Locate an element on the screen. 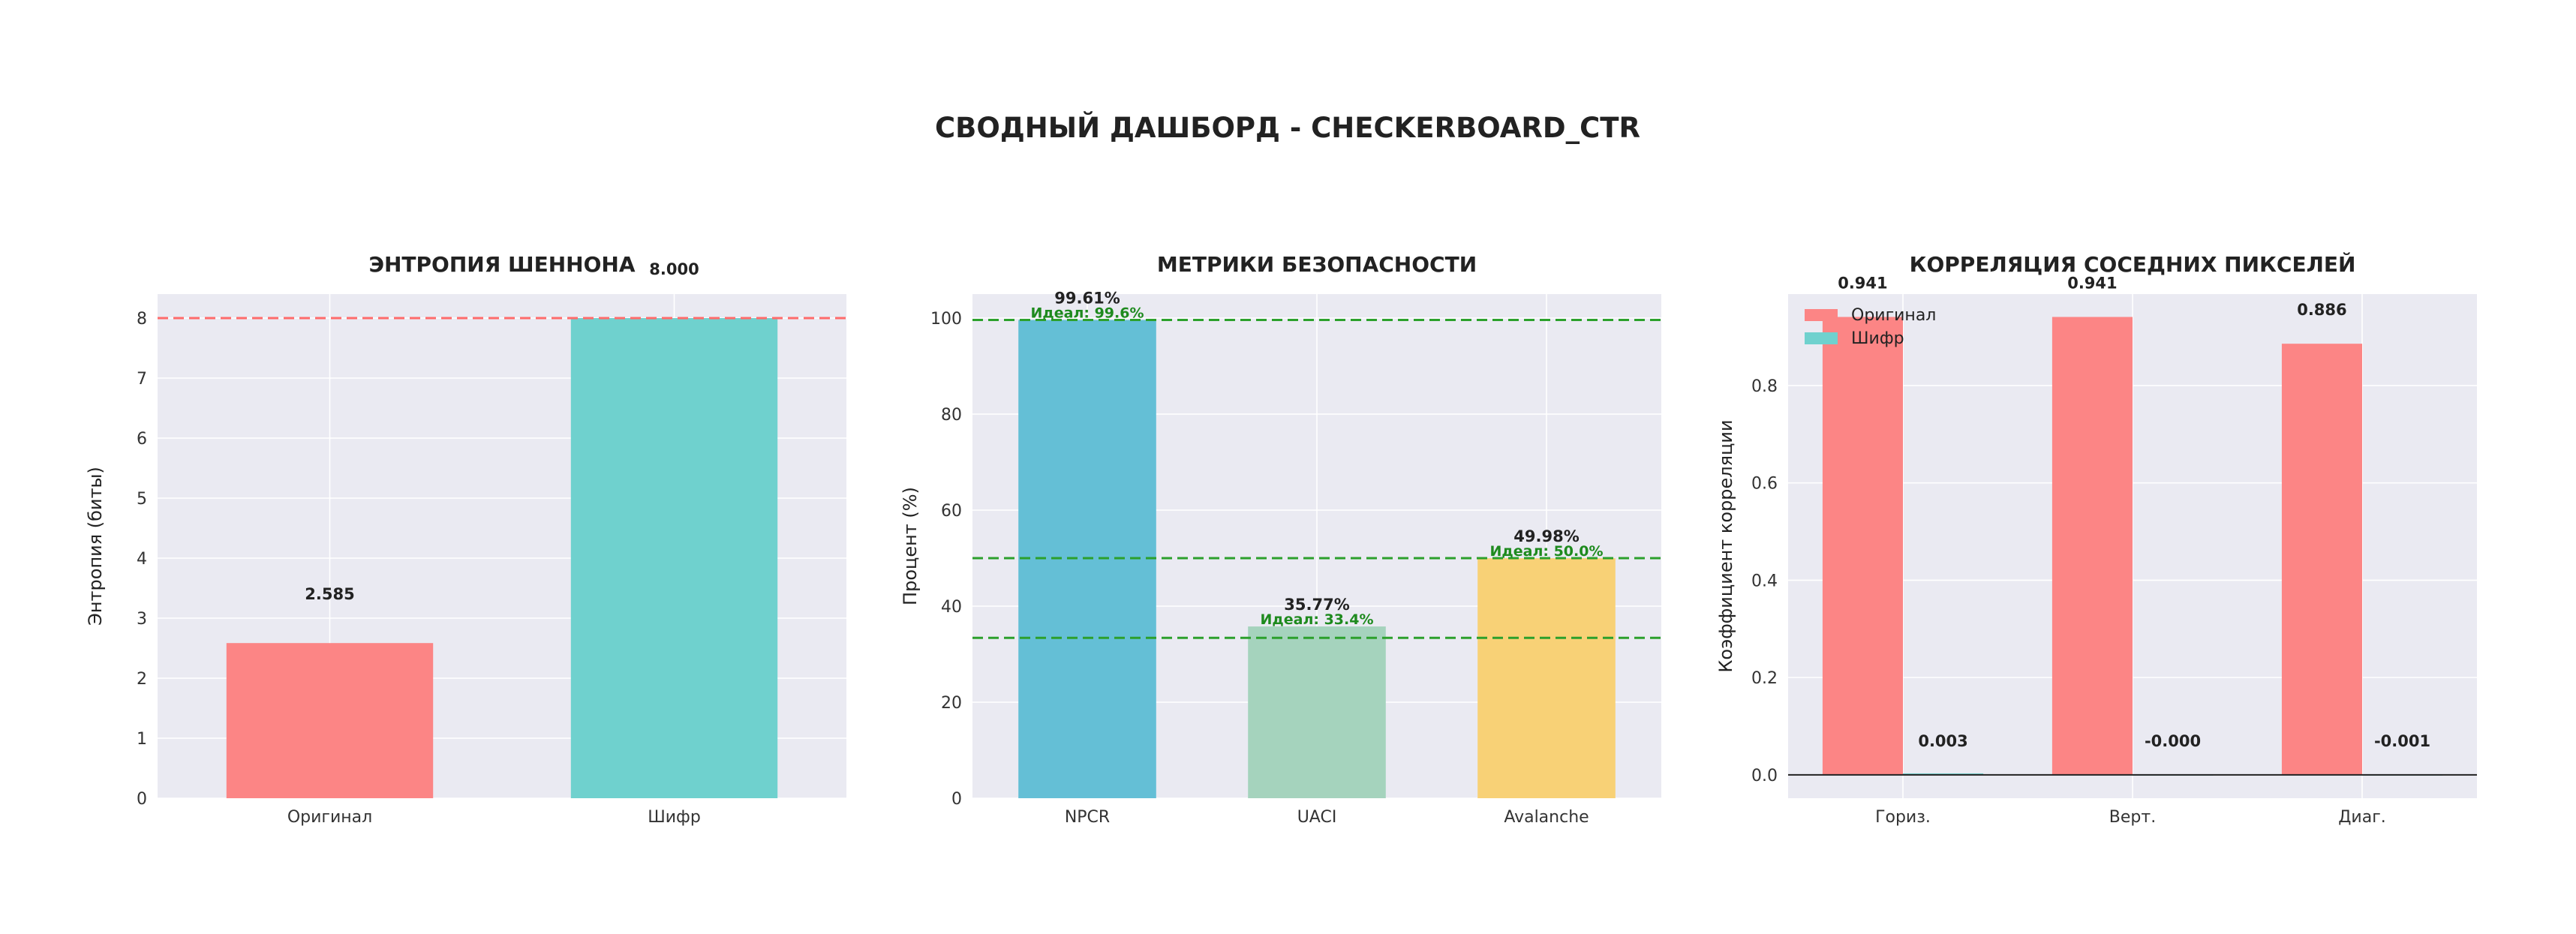 The height and width of the screenshot is (934, 2576). bar-UACI is located at coordinates (1317, 712).